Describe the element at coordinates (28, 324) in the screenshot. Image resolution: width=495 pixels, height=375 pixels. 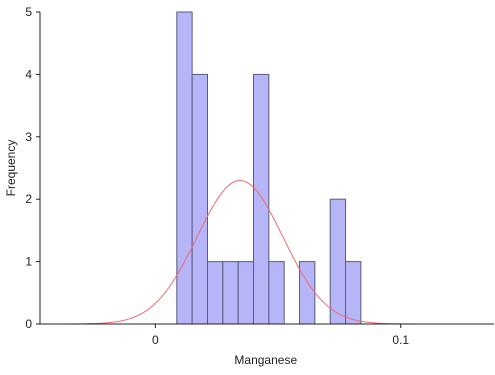
I see `y-tick-label: 0` at that location.